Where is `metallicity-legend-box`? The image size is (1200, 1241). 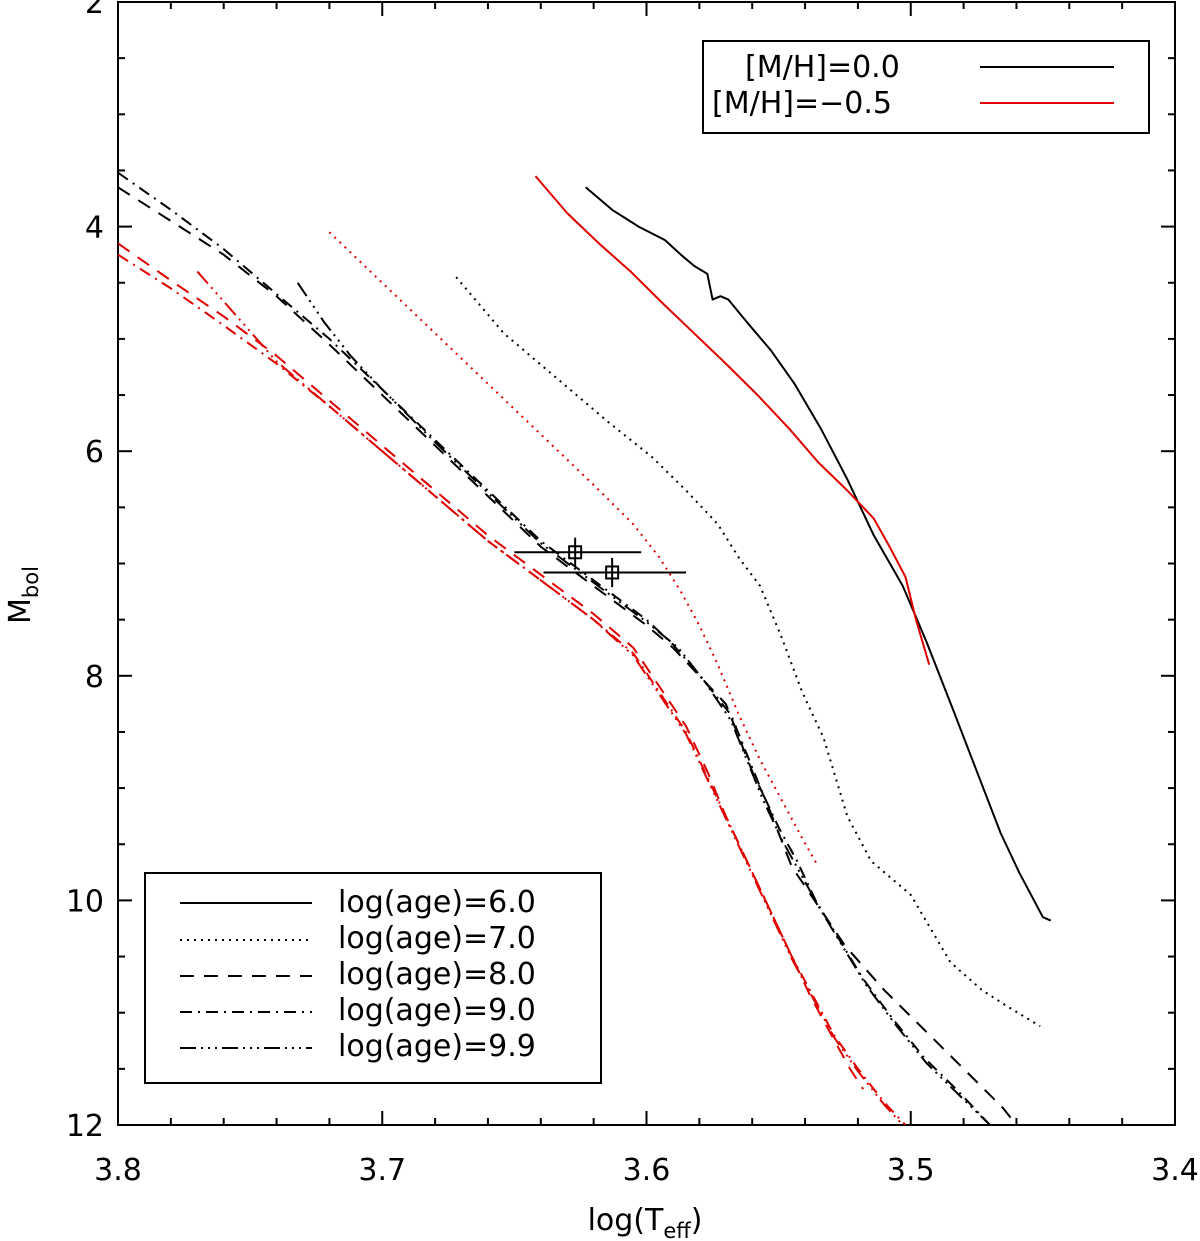 metallicity-legend-box is located at coordinates (926, 87).